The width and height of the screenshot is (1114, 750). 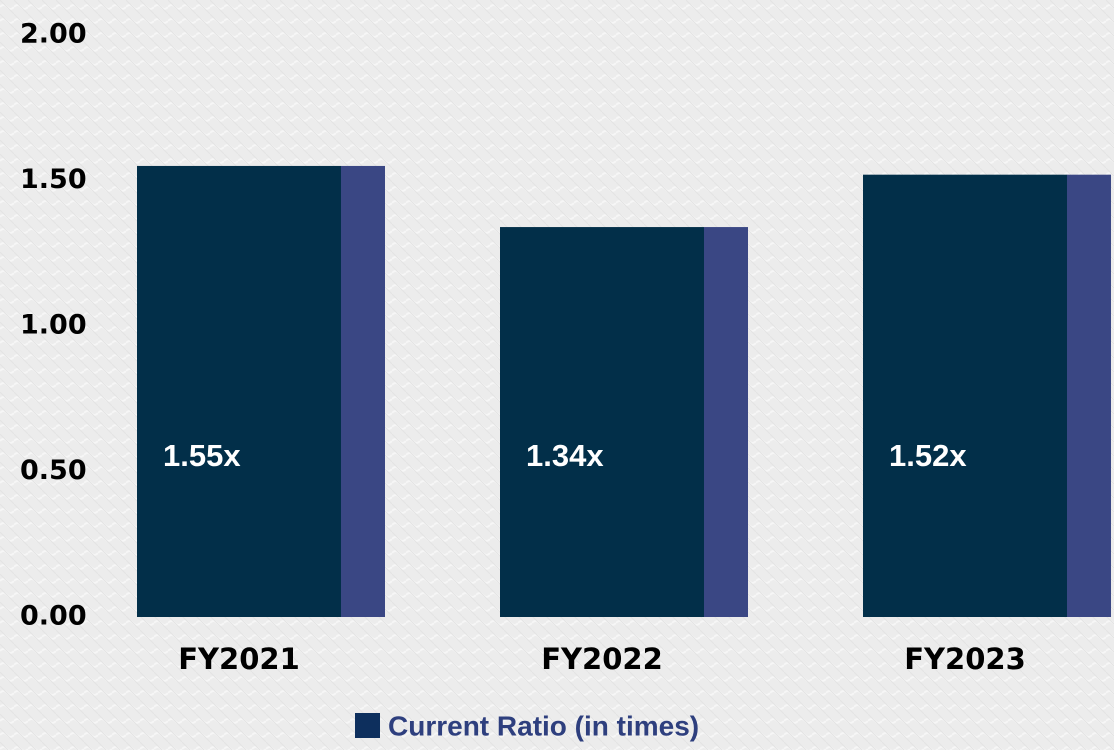 I want to click on value-label: 1.52x, so click(x=928, y=455).